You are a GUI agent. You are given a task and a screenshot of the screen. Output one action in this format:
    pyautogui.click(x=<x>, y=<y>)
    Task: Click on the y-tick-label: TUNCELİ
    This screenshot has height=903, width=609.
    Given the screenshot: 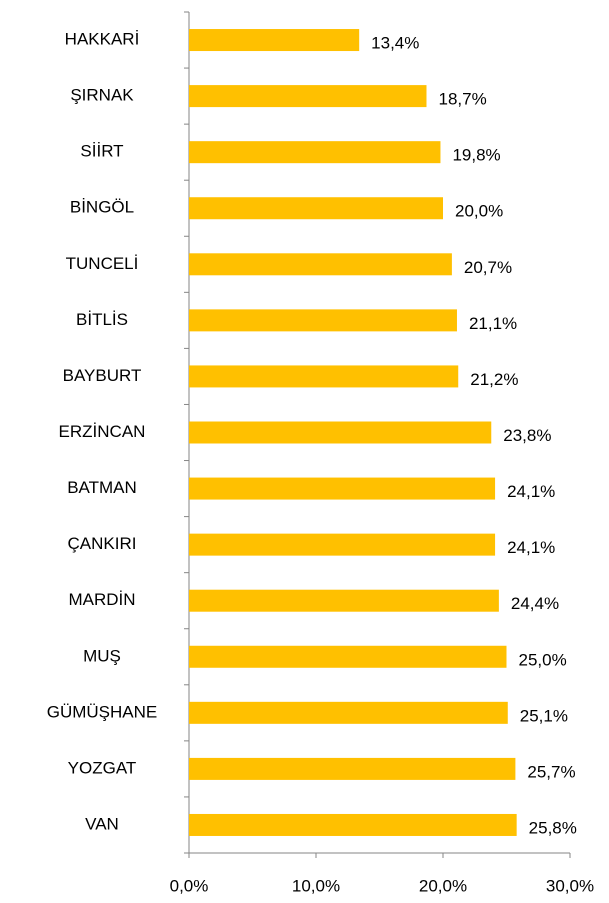 What is the action you would take?
    pyautogui.click(x=102, y=263)
    